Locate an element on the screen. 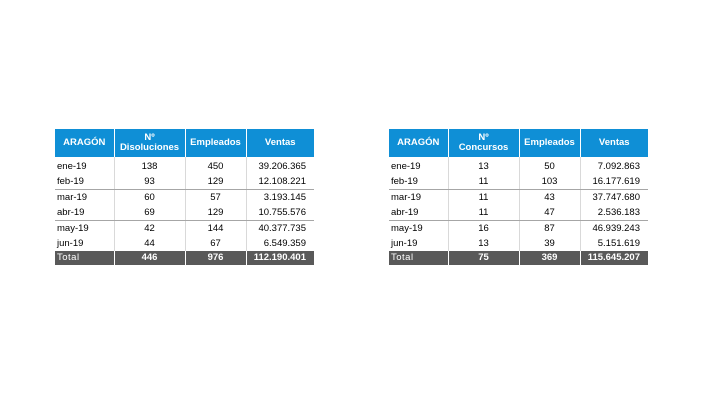 This screenshot has height=405, width=720. table-row: abr-19 11 47 2.536.183 is located at coordinates (518, 213).